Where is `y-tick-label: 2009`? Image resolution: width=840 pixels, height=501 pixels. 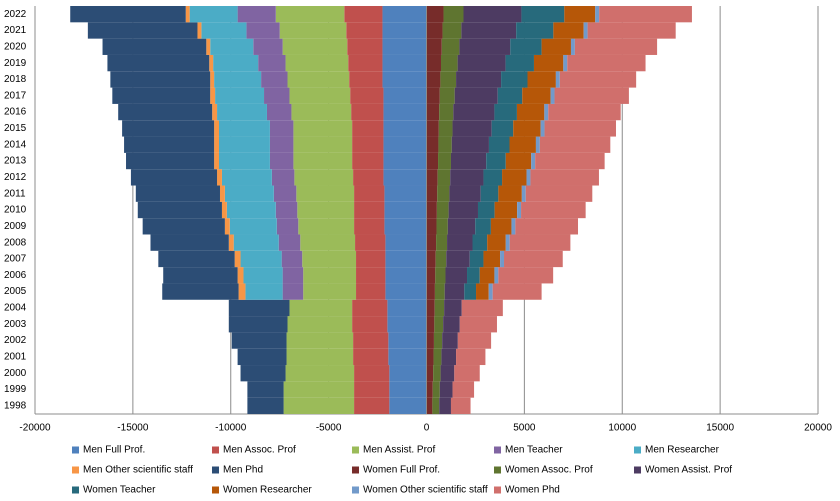 y-tick-label: 2009 is located at coordinates (15, 226).